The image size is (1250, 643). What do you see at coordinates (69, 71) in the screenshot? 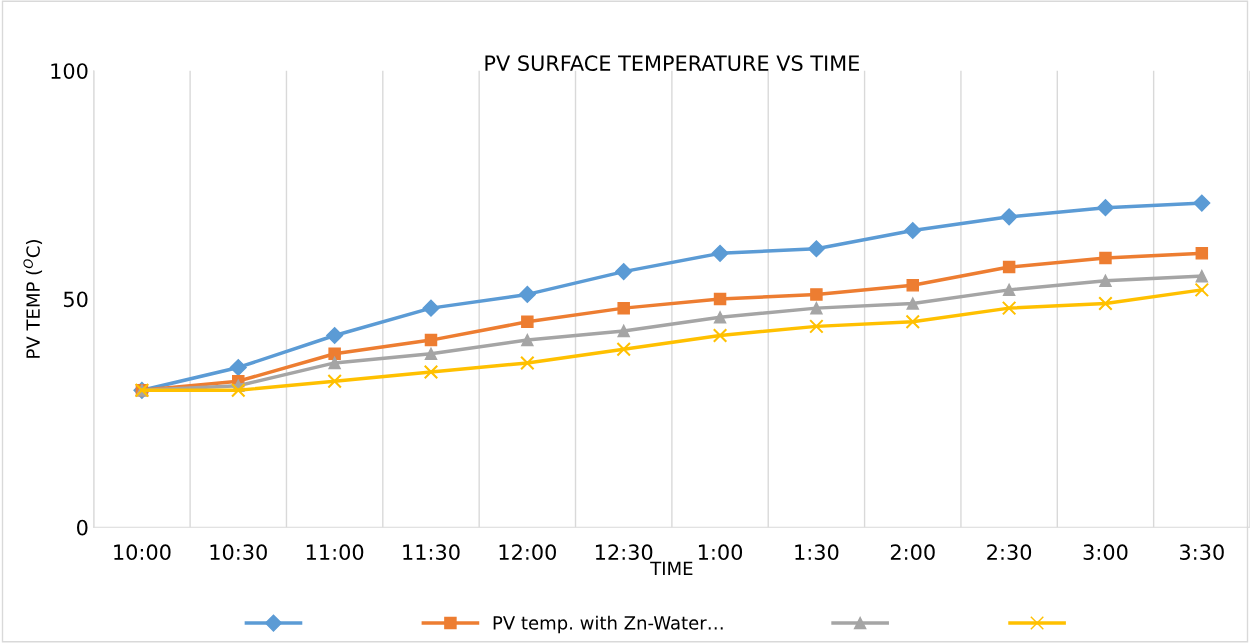
I see `y-tick-label: 100` at bounding box center [69, 71].